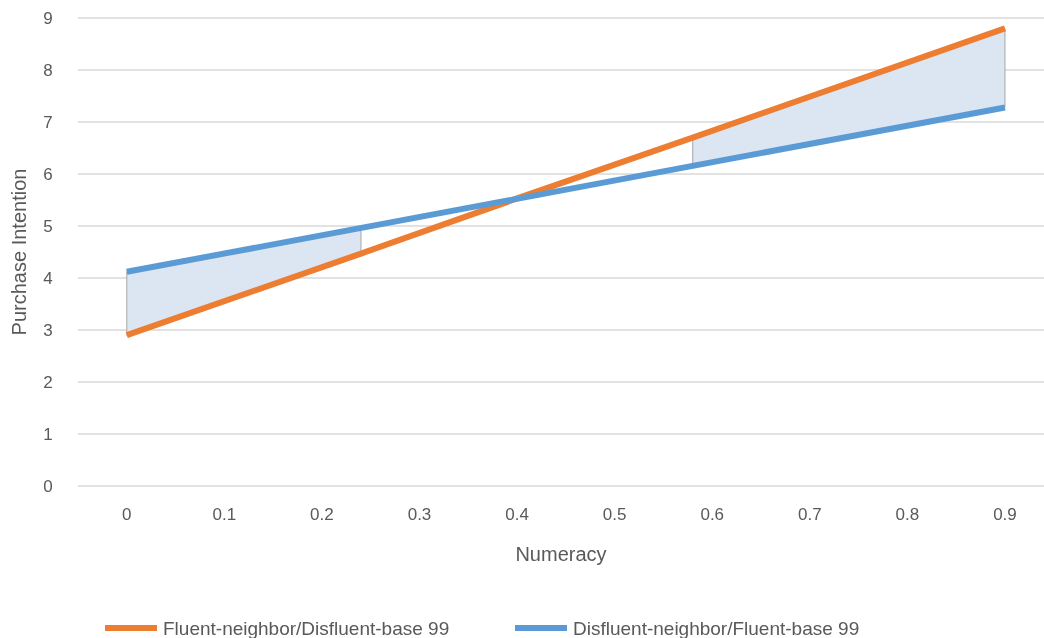  What do you see at coordinates (561, 554) in the screenshot?
I see `x-axis-title: Numeracy` at bounding box center [561, 554].